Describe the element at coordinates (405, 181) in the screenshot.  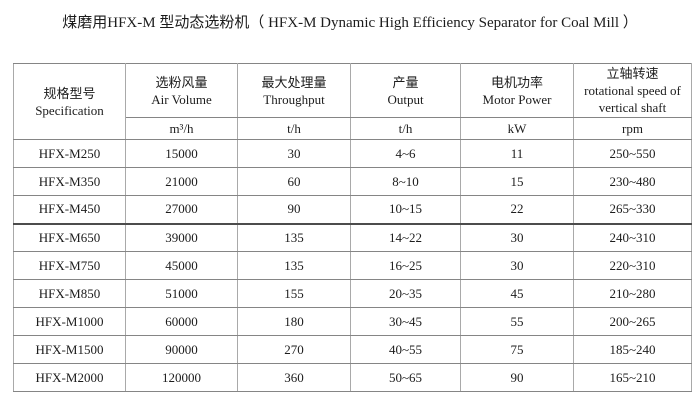
I see `value-cell: 8~10` at that location.